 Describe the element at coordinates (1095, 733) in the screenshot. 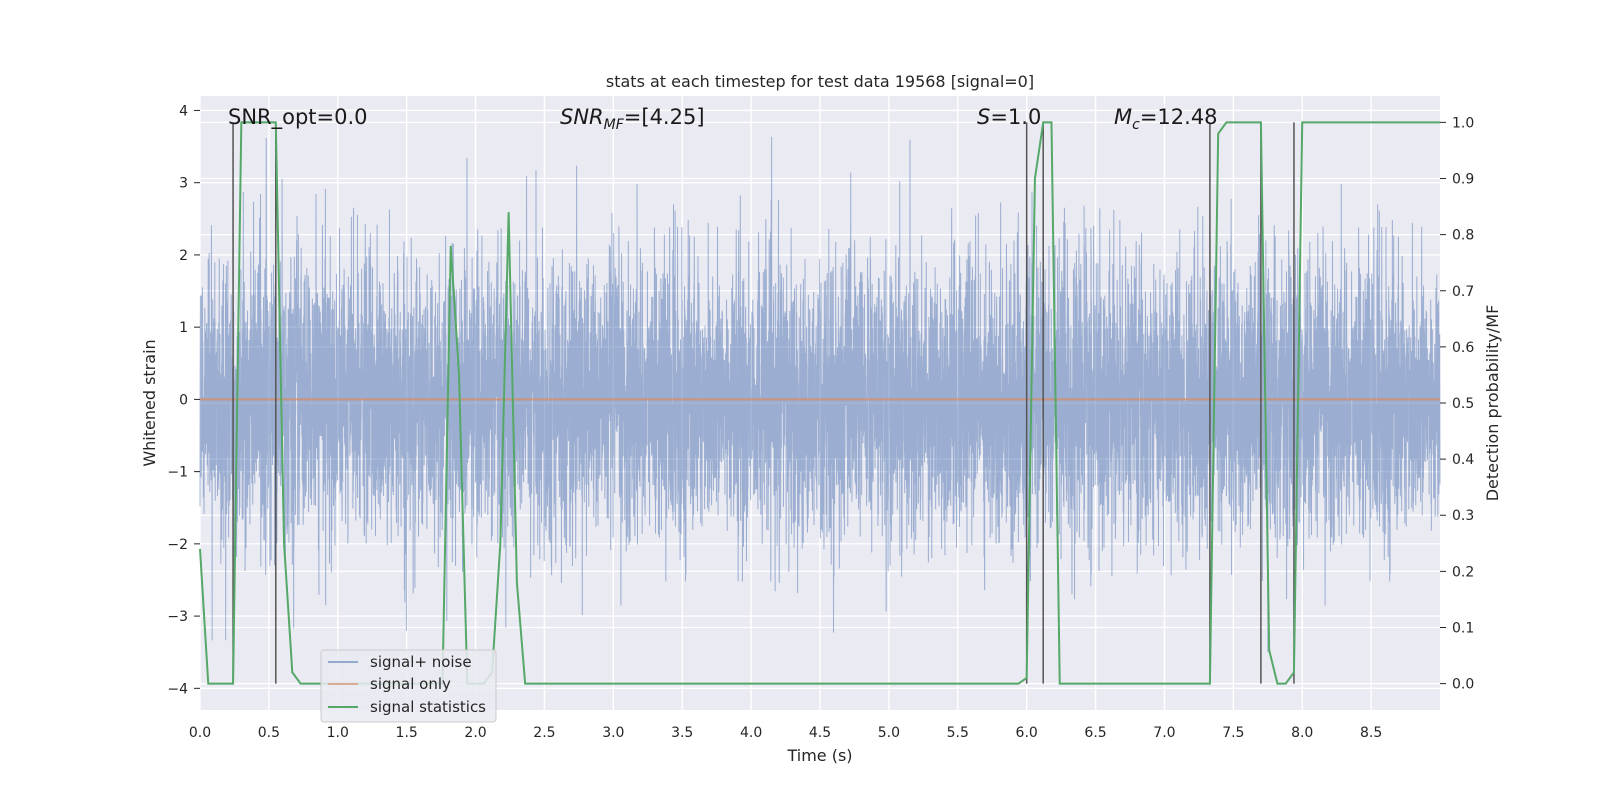

I see `x-tick-label-13: 6.5` at that location.